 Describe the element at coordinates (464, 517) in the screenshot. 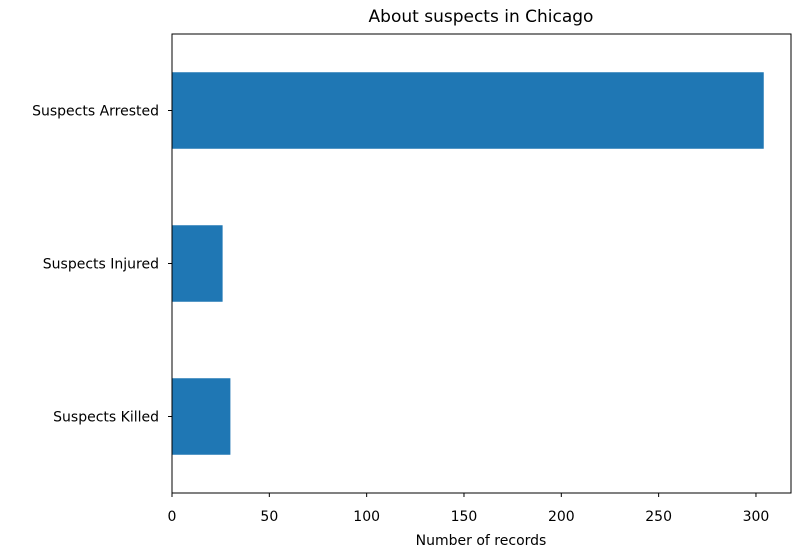

I see `x-tick-label-3: 150` at that location.